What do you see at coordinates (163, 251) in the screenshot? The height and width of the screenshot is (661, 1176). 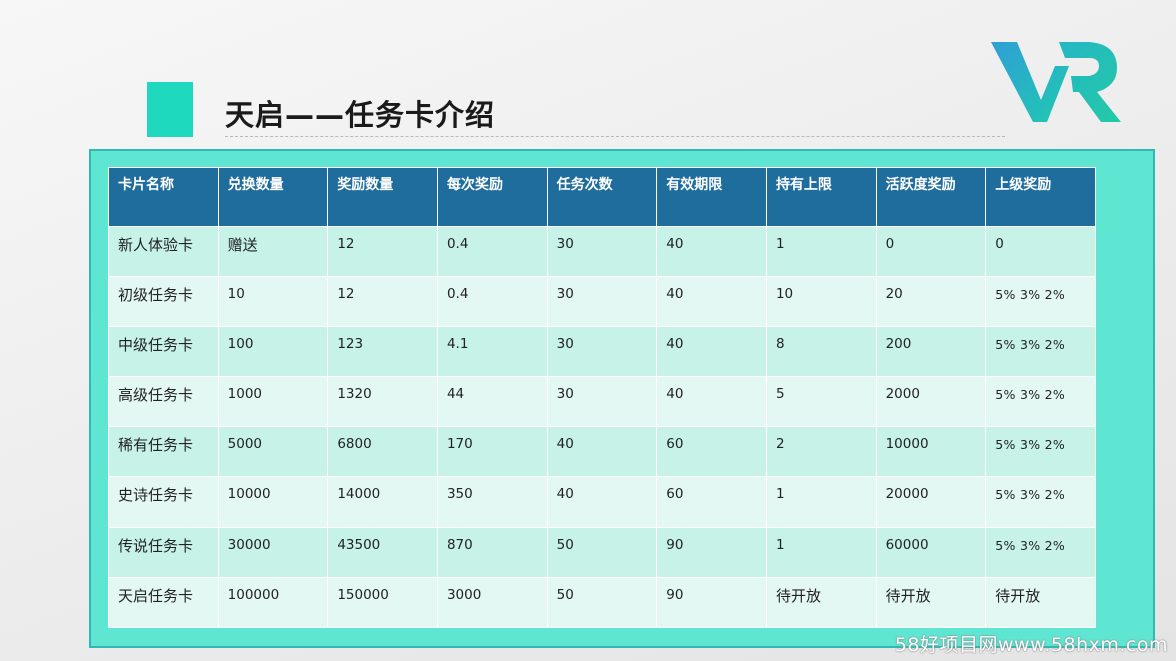 I see `card-name-cell: 新人体验卡` at bounding box center [163, 251].